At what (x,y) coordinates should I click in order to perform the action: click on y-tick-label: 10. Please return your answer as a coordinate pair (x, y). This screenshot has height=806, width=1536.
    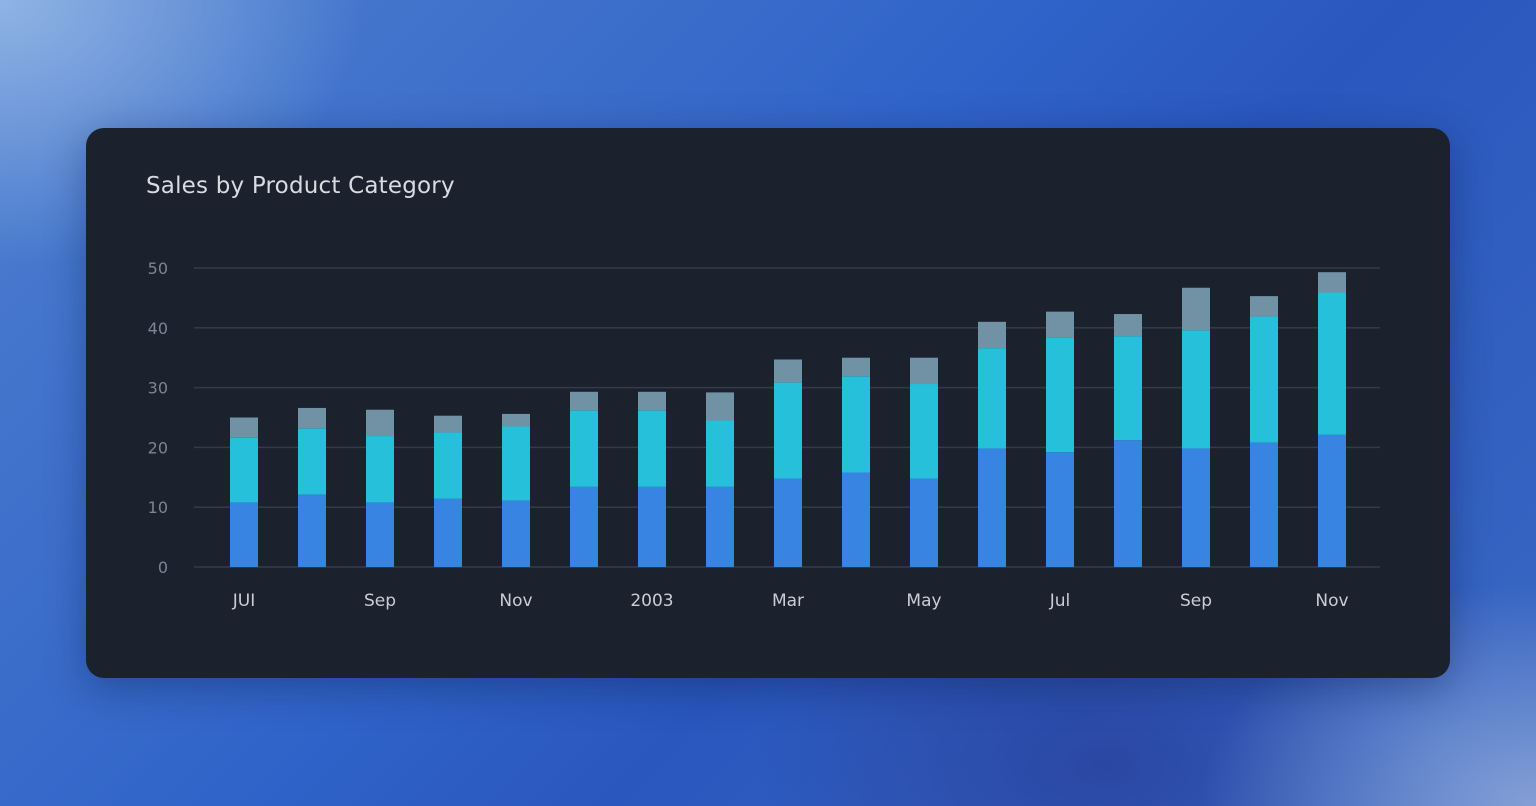
    Looking at the image, I should click on (158, 507).